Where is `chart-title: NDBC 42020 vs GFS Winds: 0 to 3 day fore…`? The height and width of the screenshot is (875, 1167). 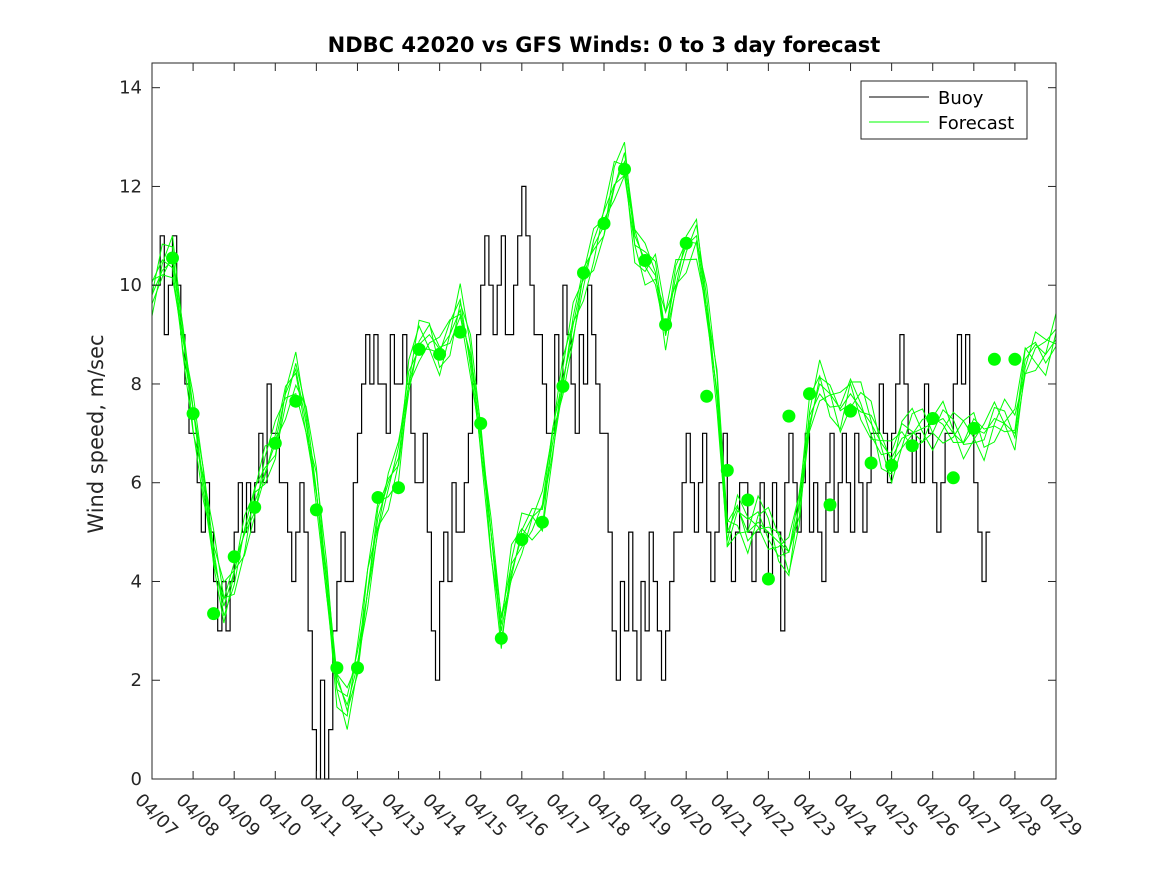
chart-title: NDBC 42020 vs GFS Winds: 0 to 3 day fore… is located at coordinates (604, 45).